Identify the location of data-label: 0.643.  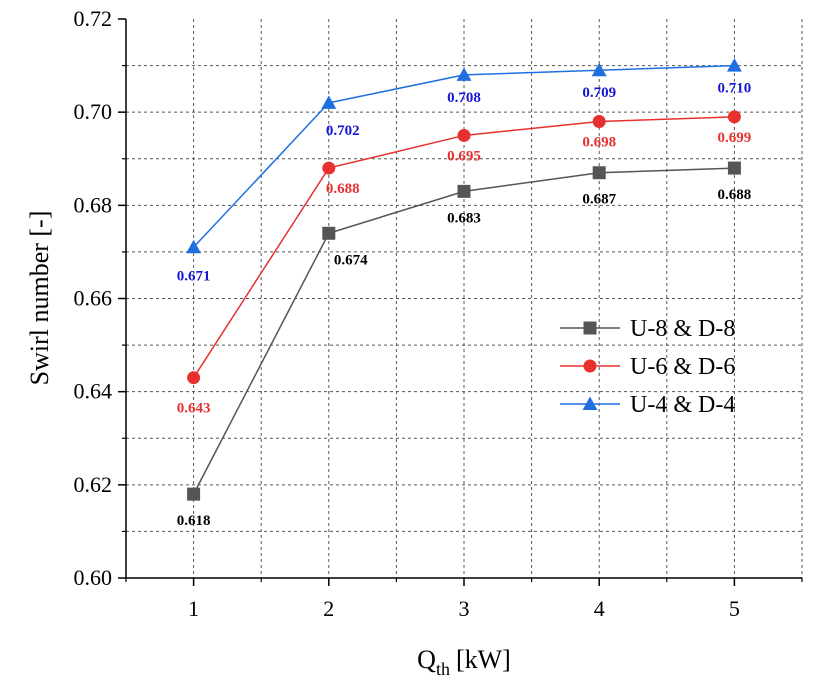
(194, 409).